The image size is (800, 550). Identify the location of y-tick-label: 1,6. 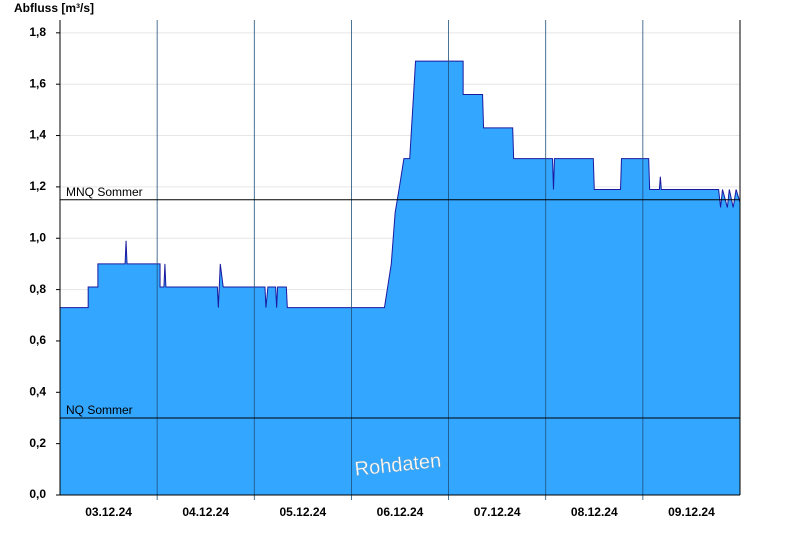
(37, 83).